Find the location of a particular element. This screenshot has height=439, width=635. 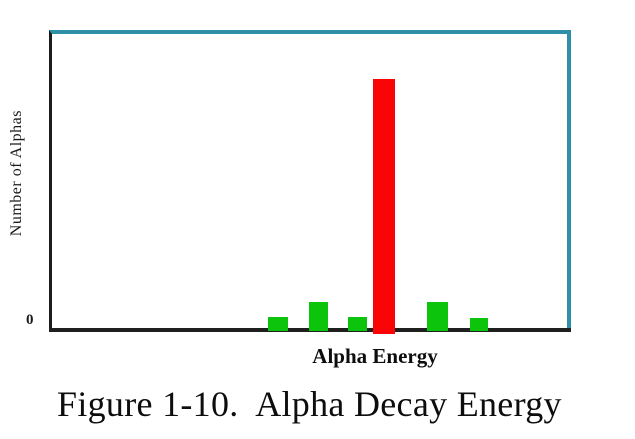

y-axis-label: Number of Alphas is located at coordinates (16, 173).